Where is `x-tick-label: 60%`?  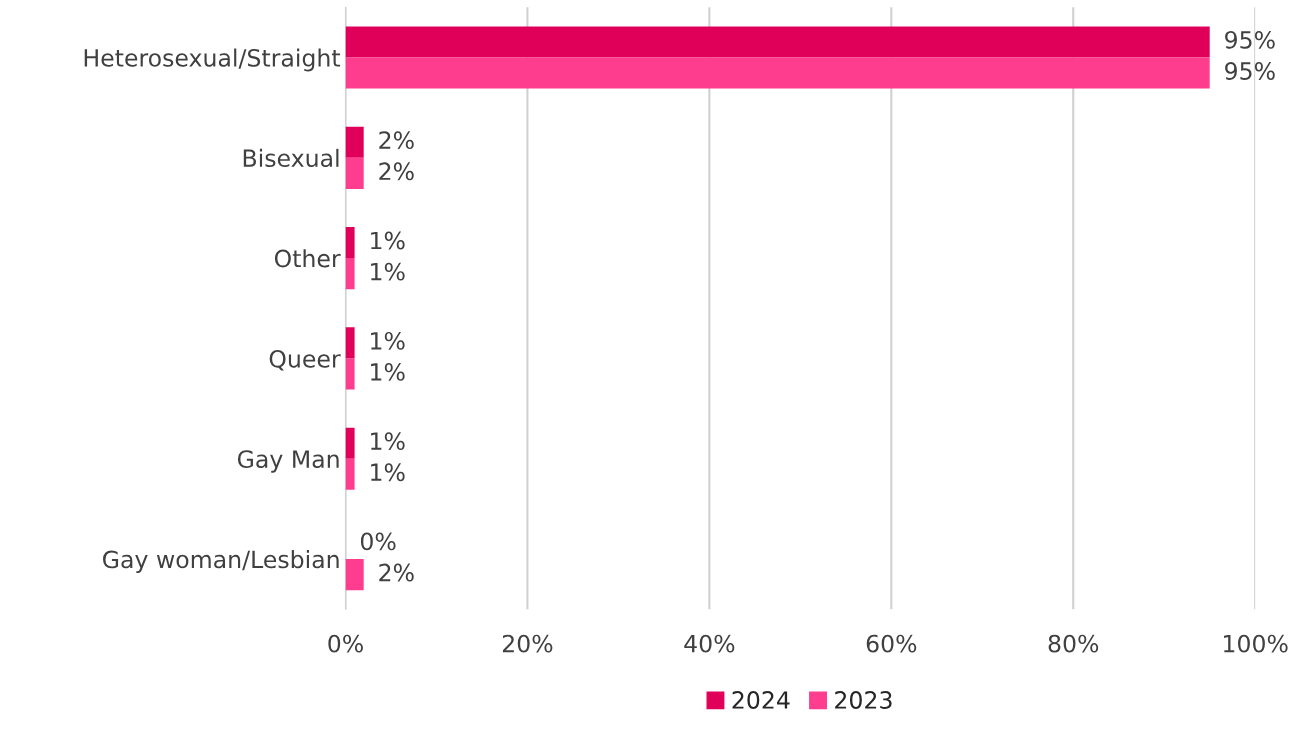
x-tick-label: 60% is located at coordinates (891, 643).